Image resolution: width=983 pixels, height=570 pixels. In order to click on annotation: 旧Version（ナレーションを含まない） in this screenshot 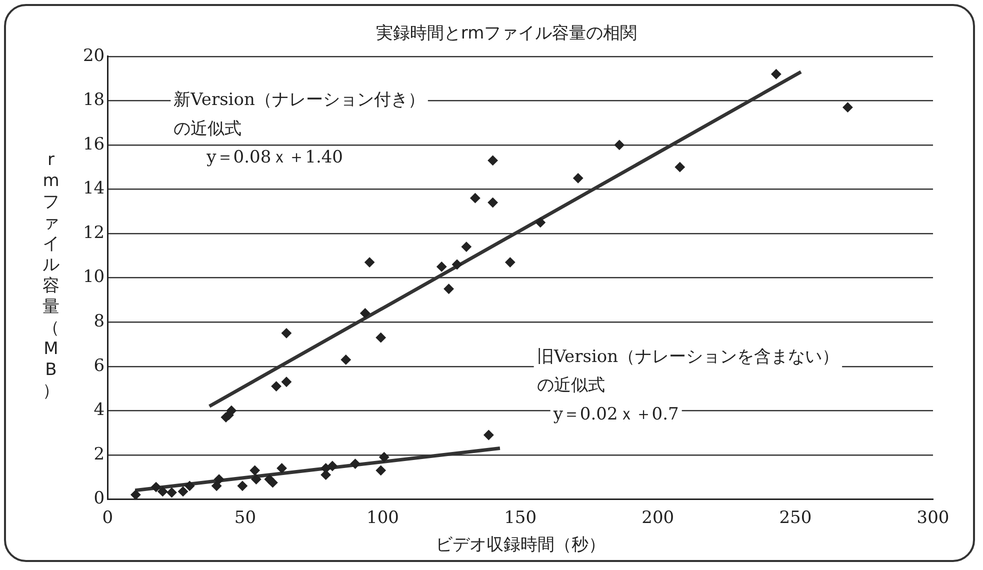, I will do `click(688, 356)`.